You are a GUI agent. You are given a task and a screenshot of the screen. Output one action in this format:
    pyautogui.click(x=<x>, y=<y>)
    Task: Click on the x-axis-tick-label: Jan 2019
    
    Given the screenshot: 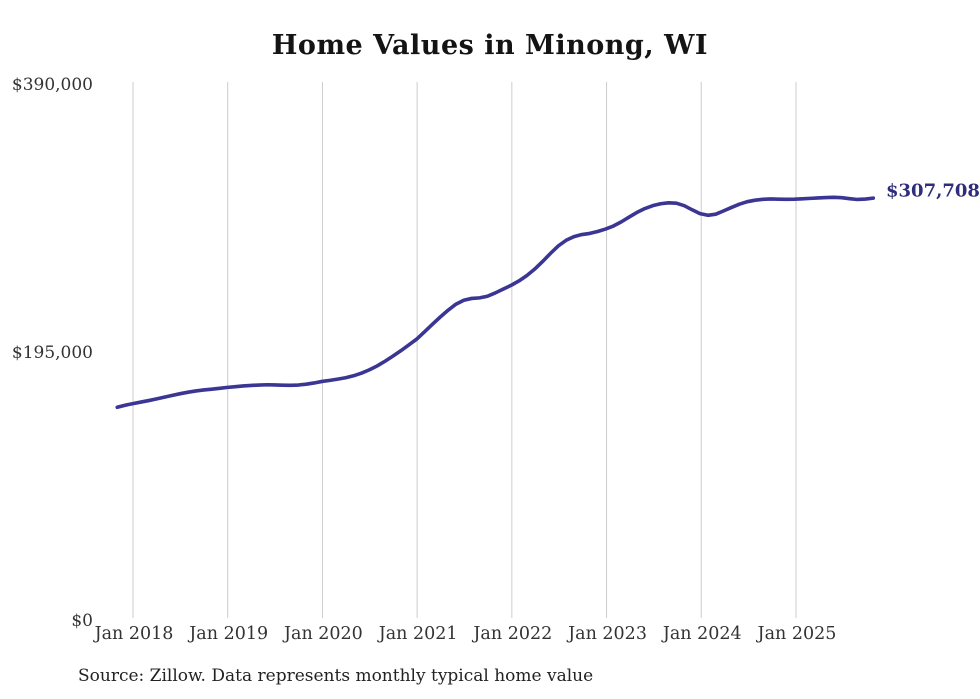 What is the action you would take?
    pyautogui.click(x=229, y=634)
    